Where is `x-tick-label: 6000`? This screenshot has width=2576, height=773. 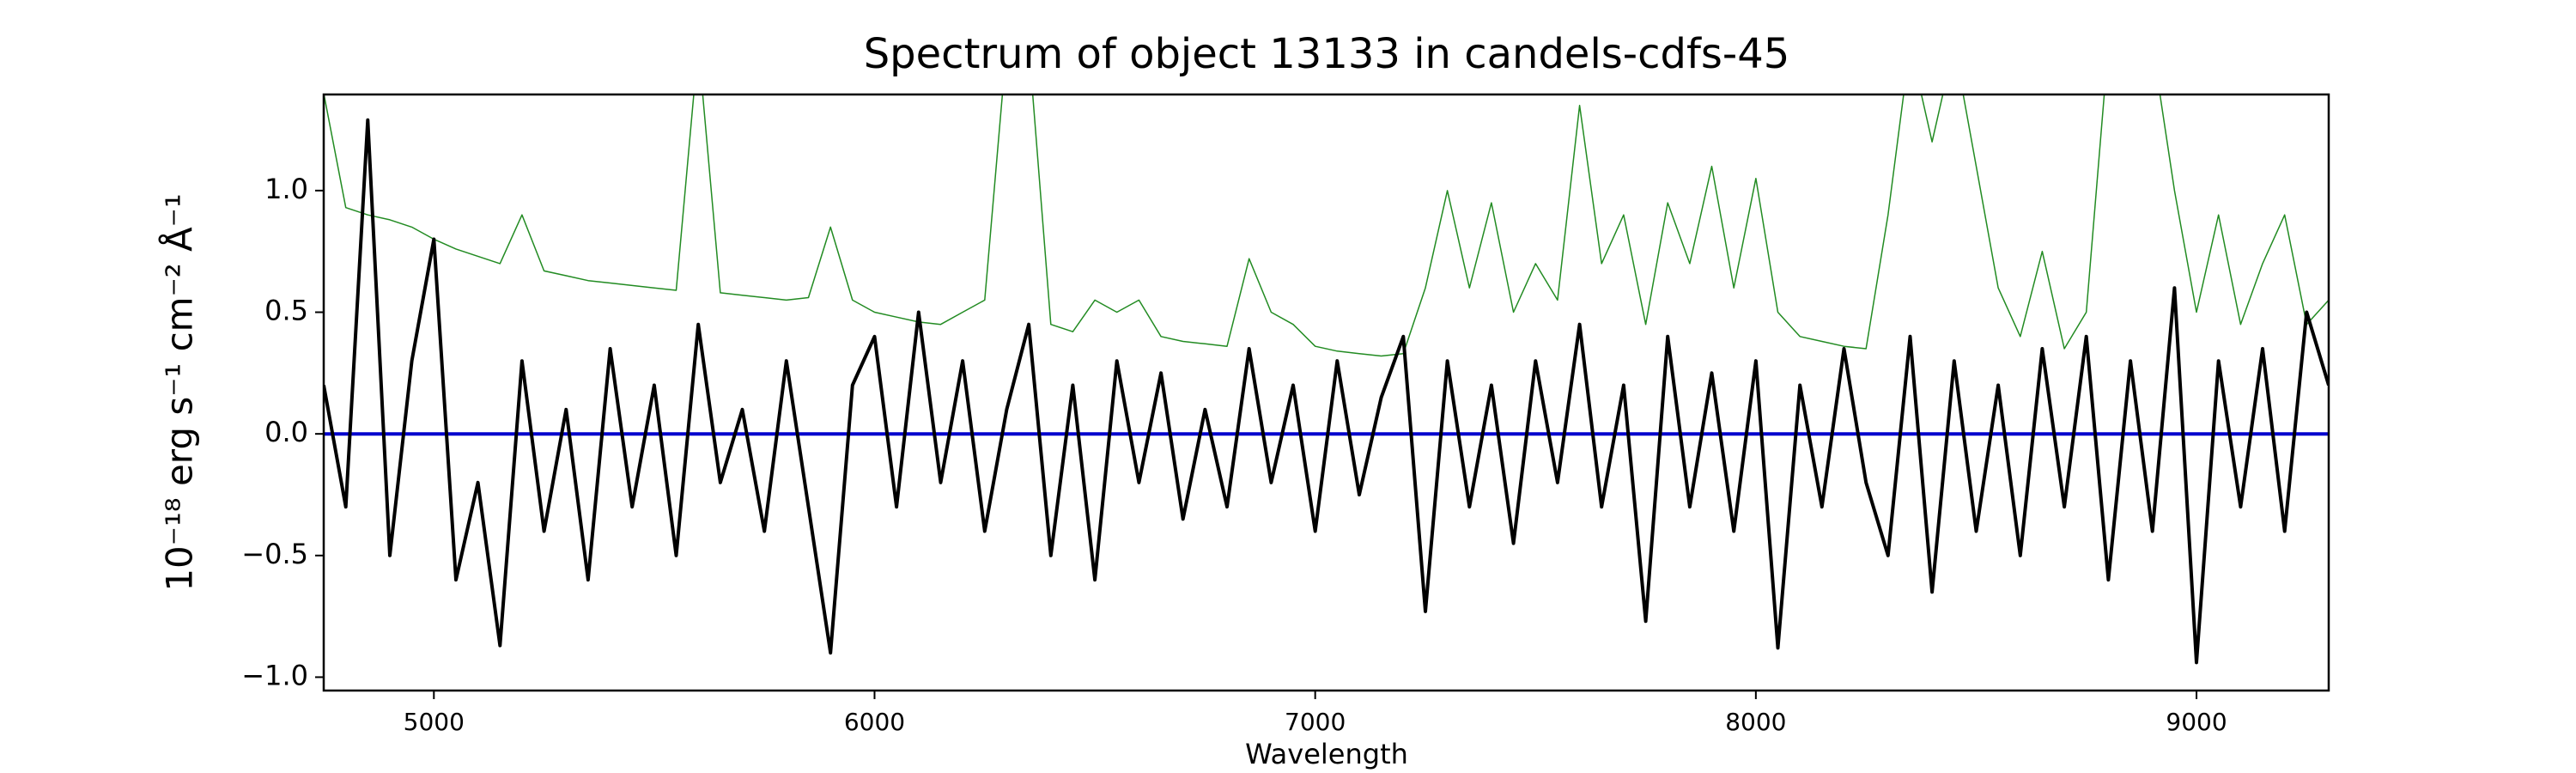
x-tick-label: 6000 is located at coordinates (874, 722).